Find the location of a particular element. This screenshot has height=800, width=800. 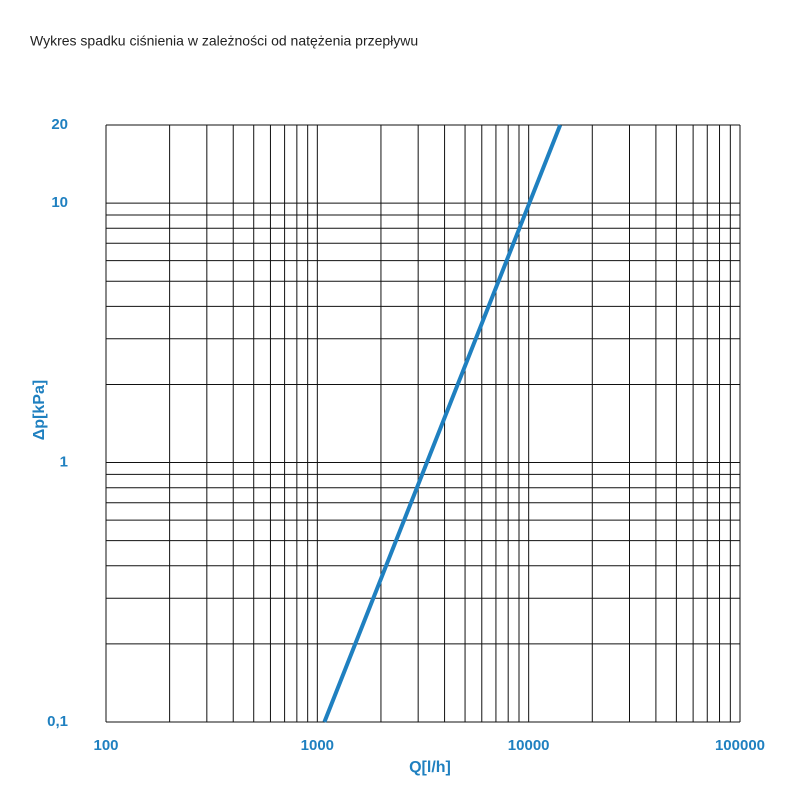

y-tick-label: 0,1 is located at coordinates (57, 721).